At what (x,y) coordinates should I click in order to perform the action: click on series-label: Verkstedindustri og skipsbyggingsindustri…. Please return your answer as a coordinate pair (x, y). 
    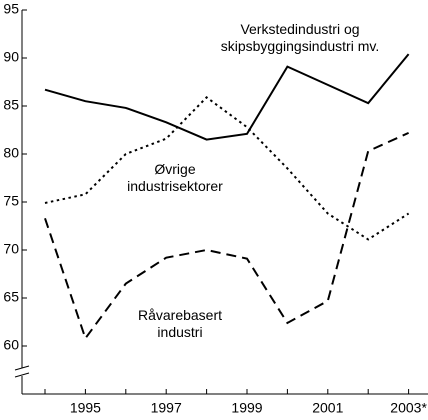
    Looking at the image, I should click on (300, 37).